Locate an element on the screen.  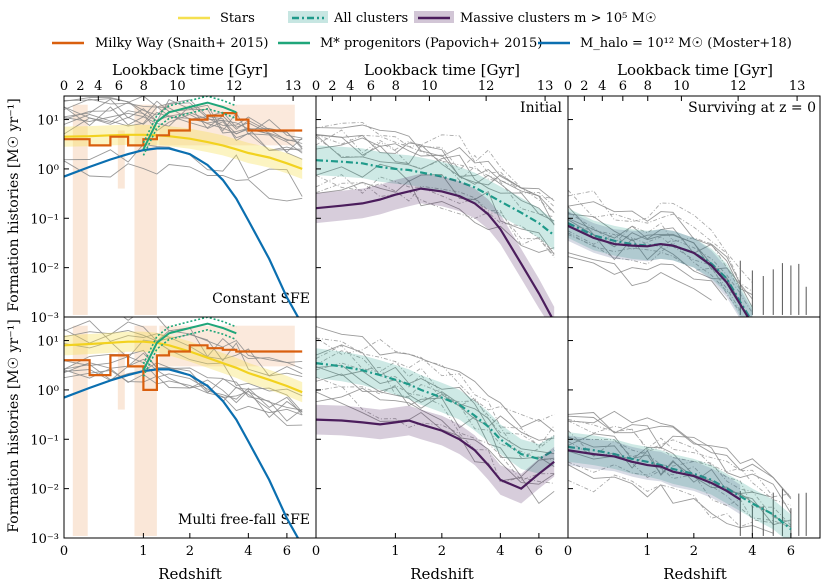
y-axis-label-row1: Formation histories [M☉ yr⁻¹] is located at coordinates (14, 204).